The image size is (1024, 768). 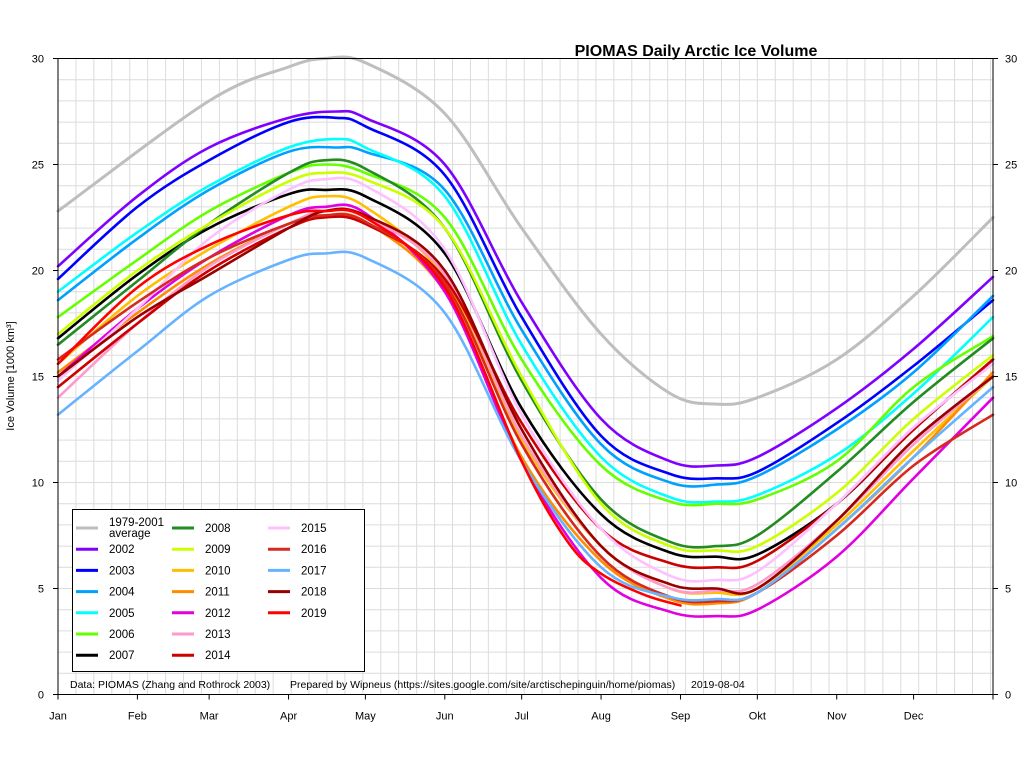 What do you see at coordinates (38, 378) in the screenshot?
I see `y-tick-label-left: 15` at bounding box center [38, 378].